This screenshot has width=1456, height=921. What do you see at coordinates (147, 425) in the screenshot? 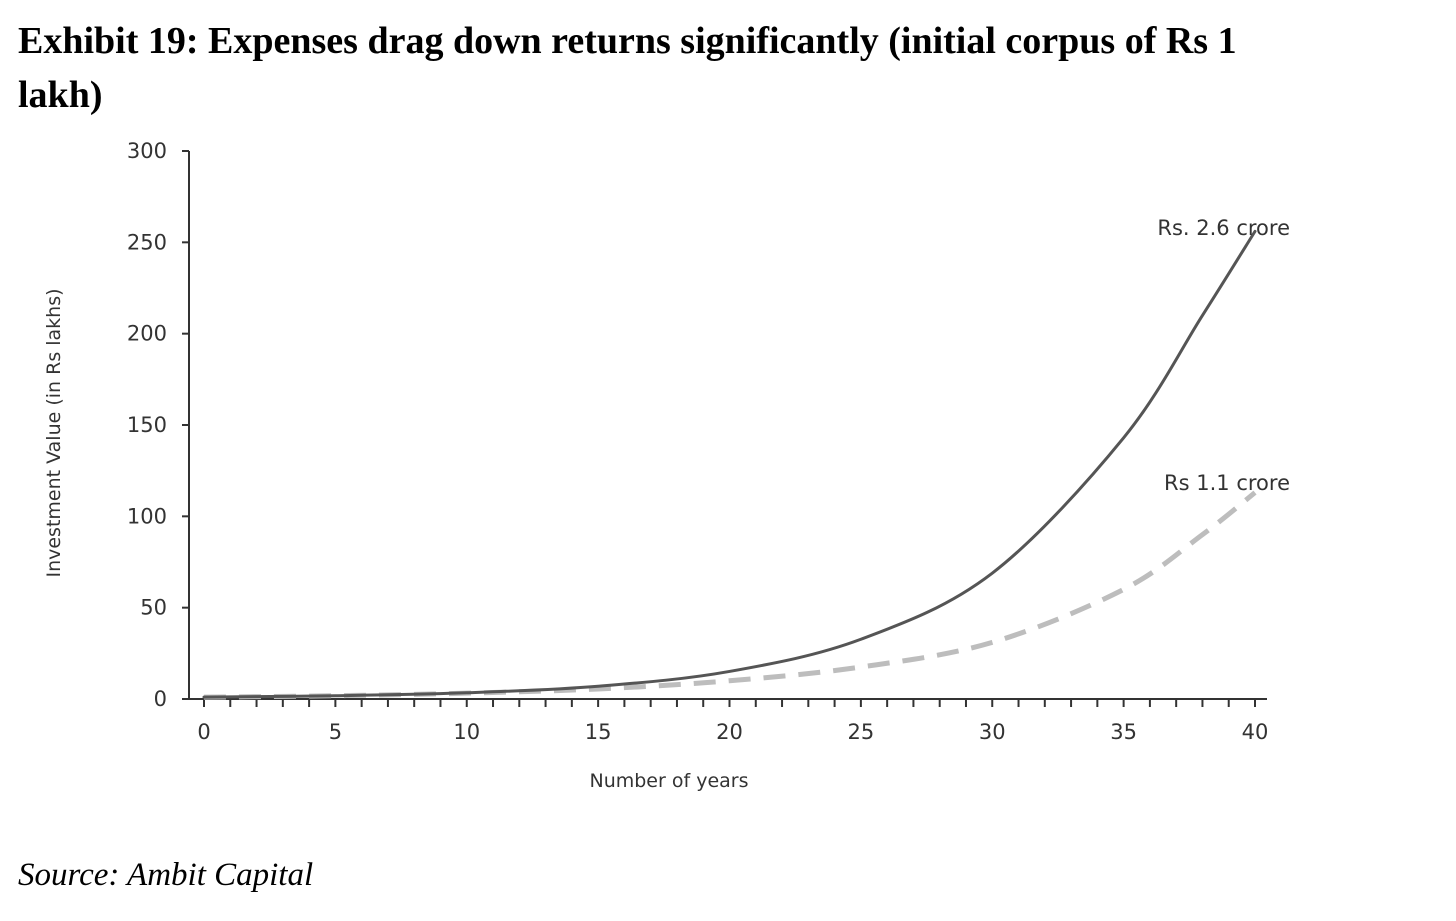
I see `y-tick-label: 150` at bounding box center [147, 425].